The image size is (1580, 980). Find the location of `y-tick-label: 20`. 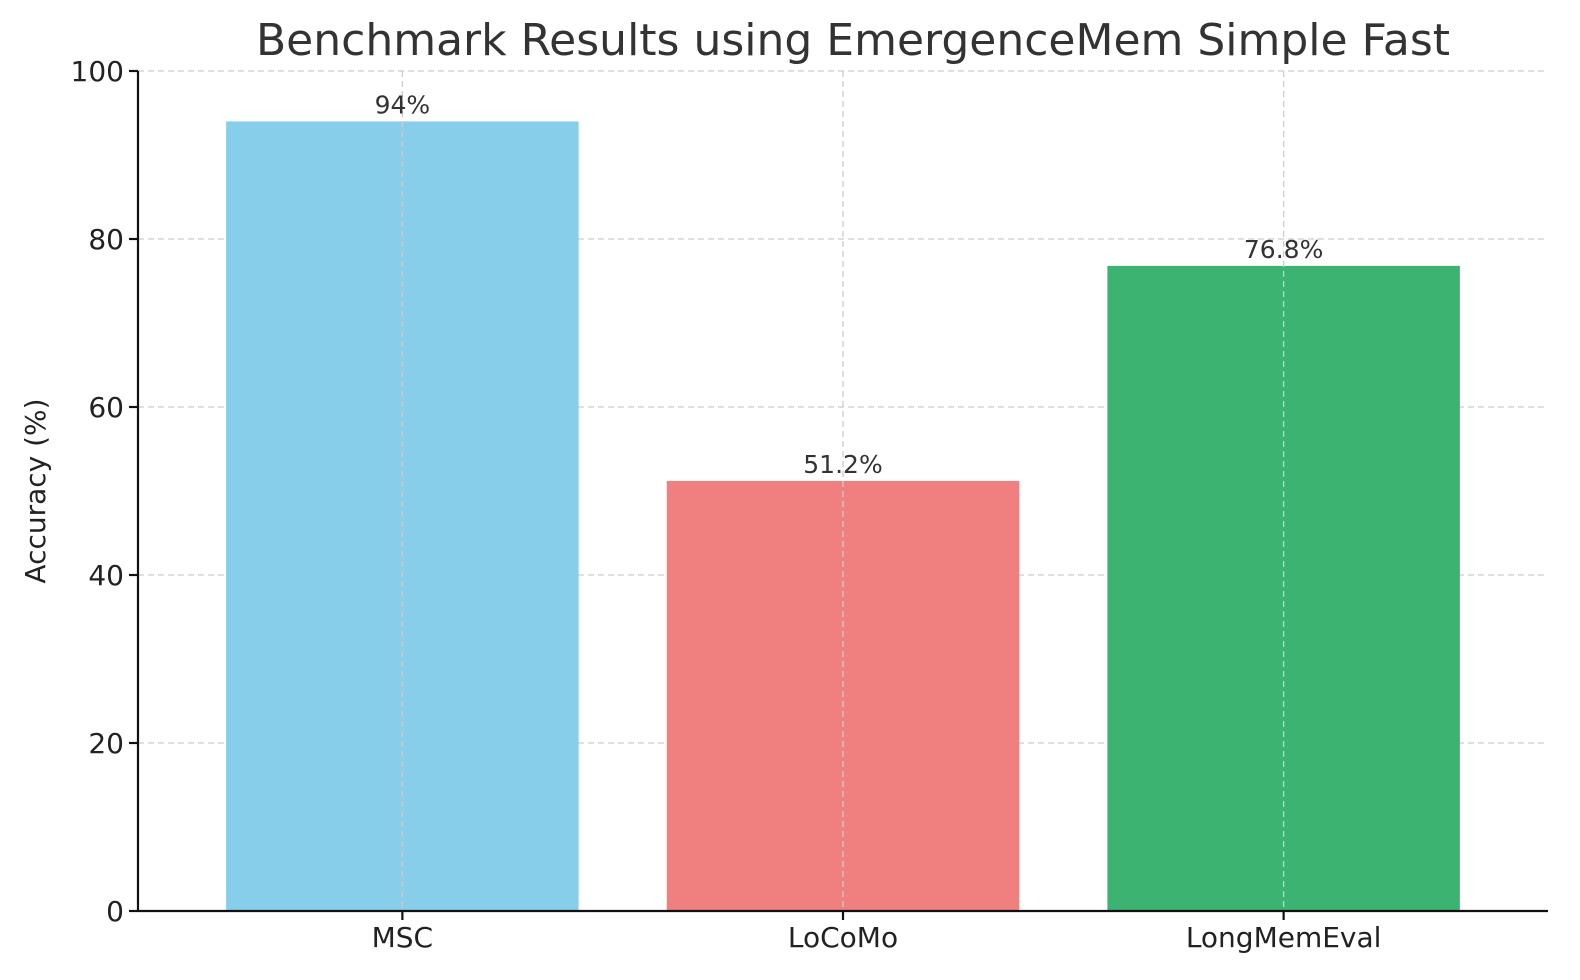

y-tick-label: 20 is located at coordinates (106, 743).